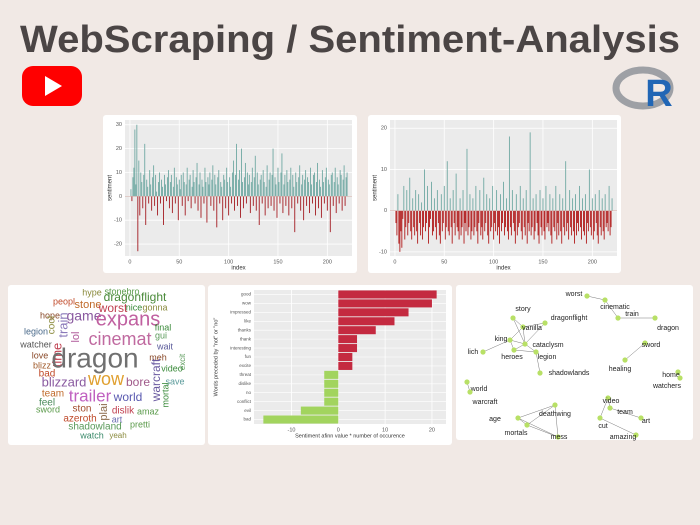 The width and height of the screenshot is (700, 525). I want to click on y-tick-label: excite, so click(245, 365).